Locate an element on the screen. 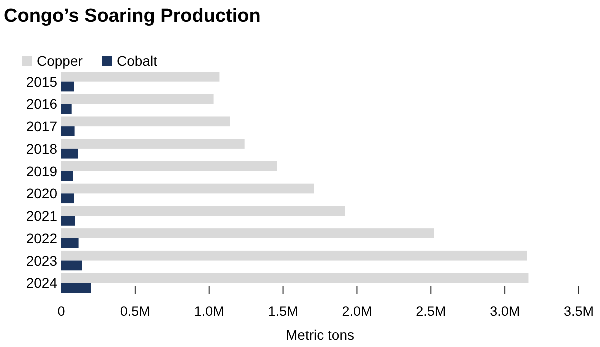  x-tick-label: 1.5M is located at coordinates (283, 311).